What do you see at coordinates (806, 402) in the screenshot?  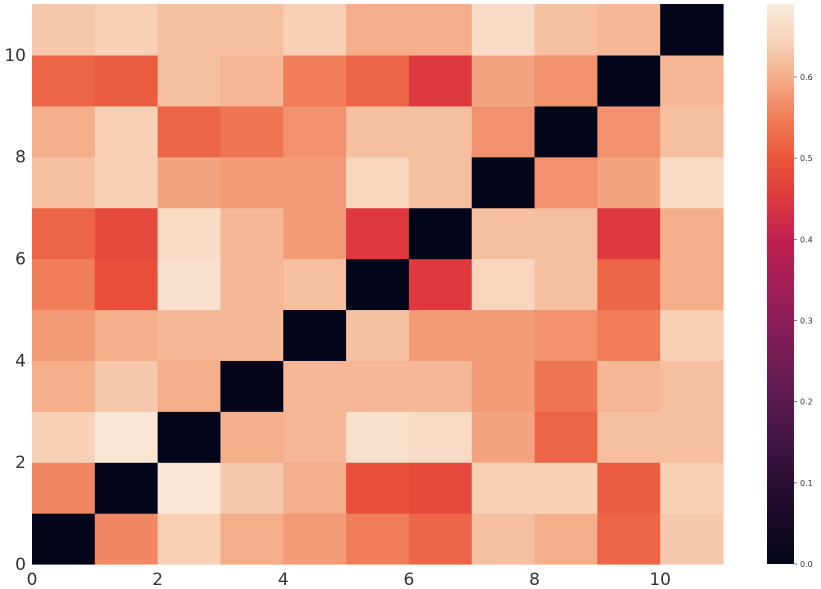 I see `colorbar-tick-label: 0.2` at bounding box center [806, 402].